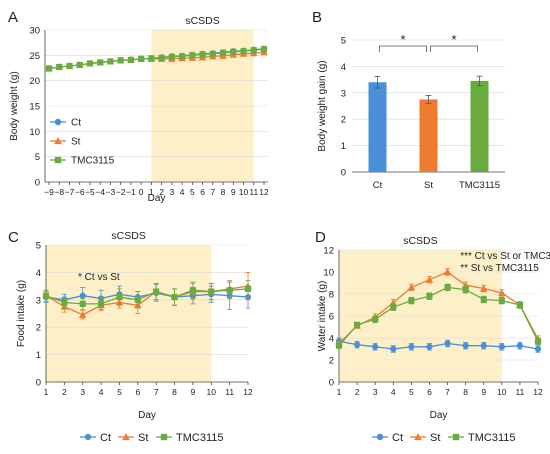  I want to click on x-tick-label: −8, so click(59, 192).